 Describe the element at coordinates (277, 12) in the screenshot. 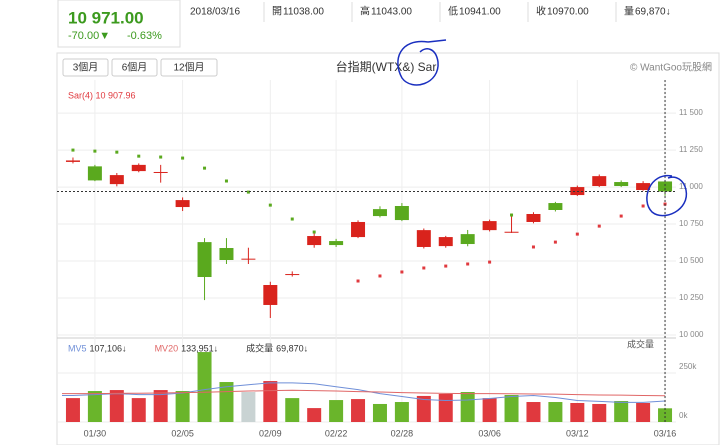

I see `field-label: 開` at that location.